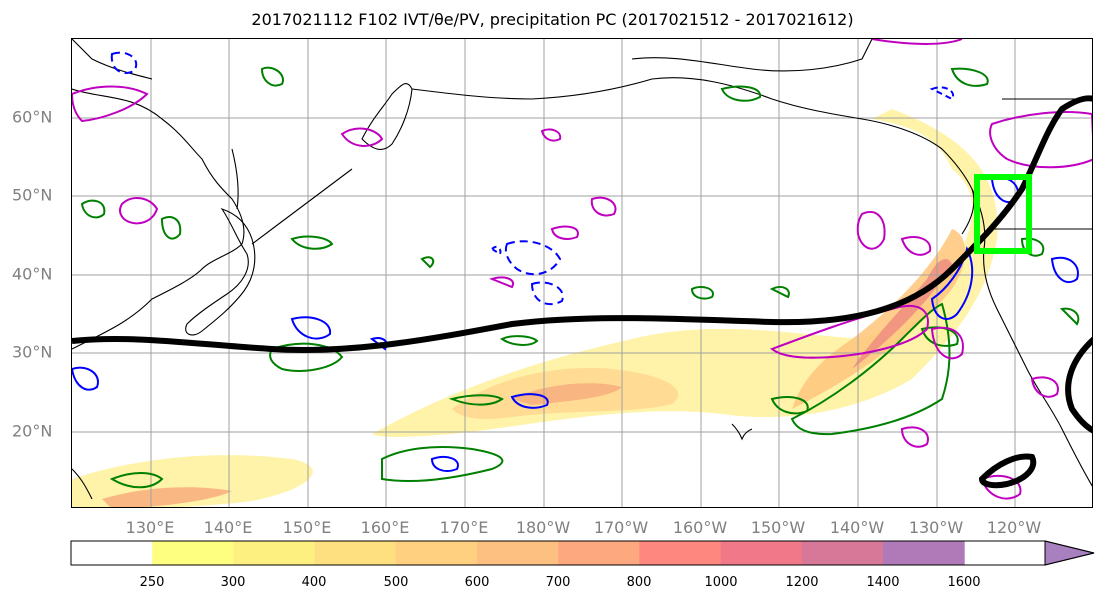  What do you see at coordinates (639, 582) in the screenshot?
I see `colorbar-tick-800: 800` at bounding box center [639, 582].